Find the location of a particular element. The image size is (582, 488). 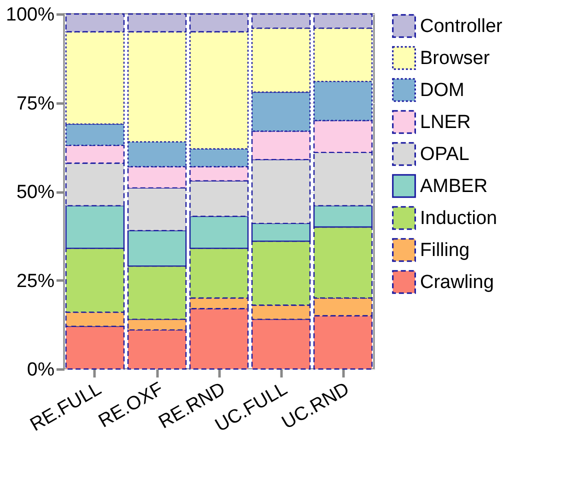

legend-label: LNER is located at coordinates (445, 122).